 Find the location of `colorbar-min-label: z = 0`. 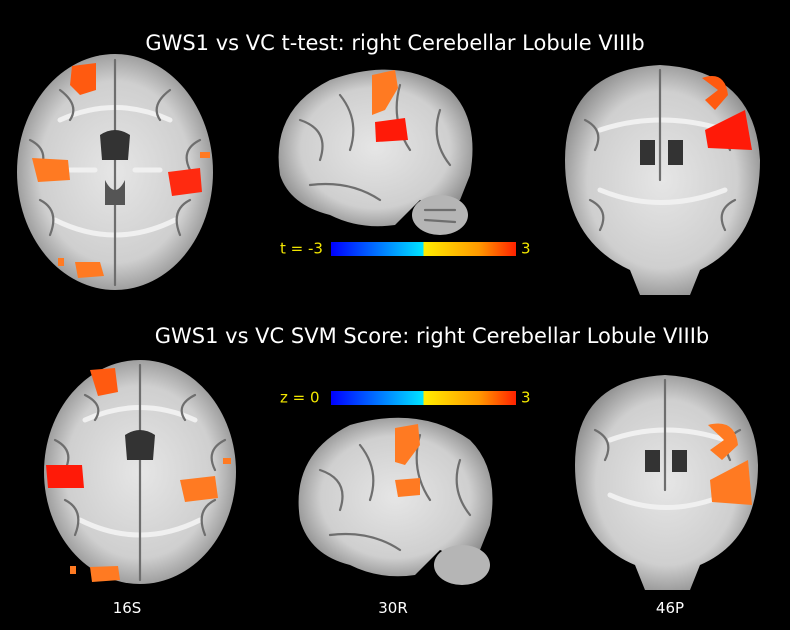

colorbar-min-label: z = 0 is located at coordinates (300, 398).